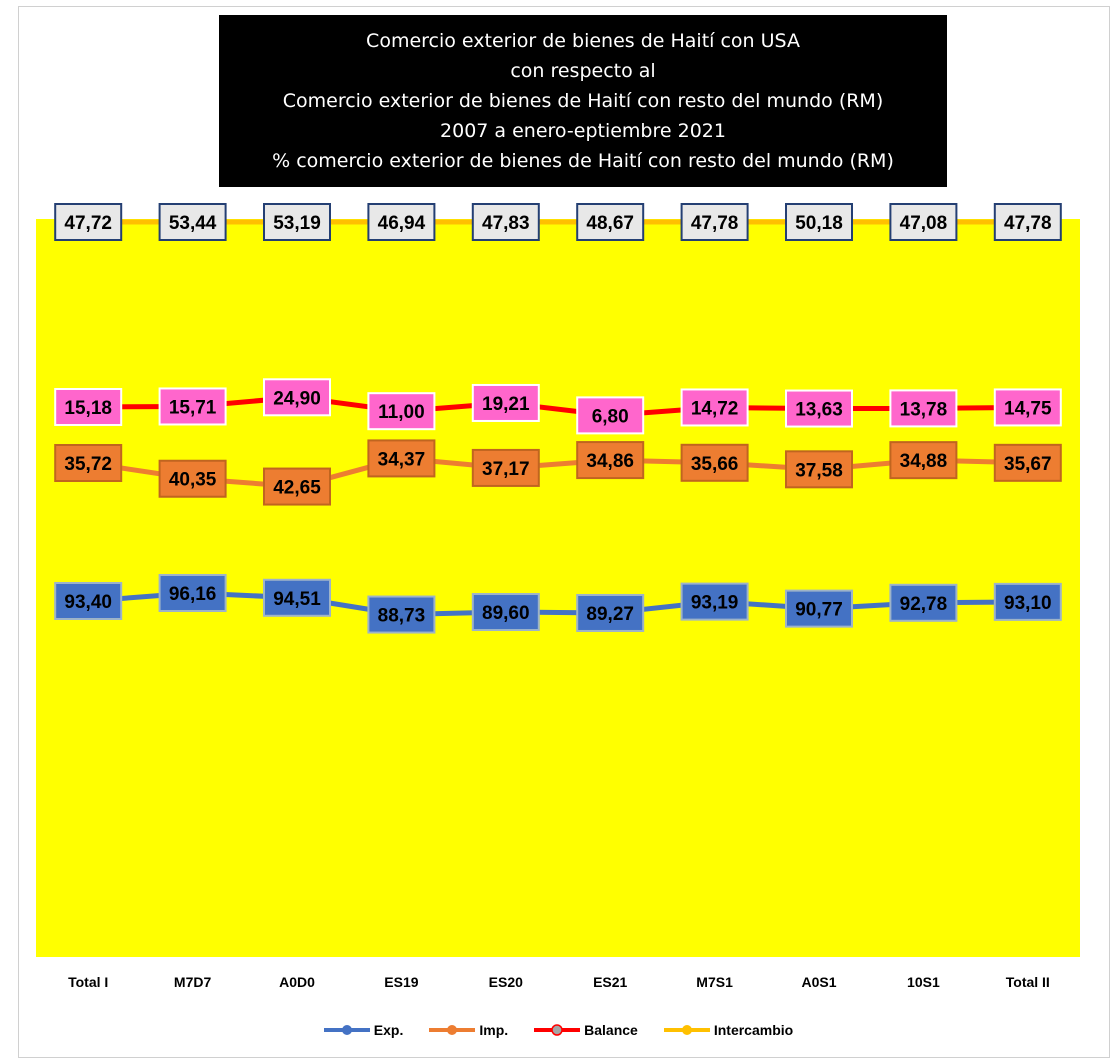 The width and height of the screenshot is (1115, 1062). I want to click on data-label-imp: 34,37, so click(401, 458).